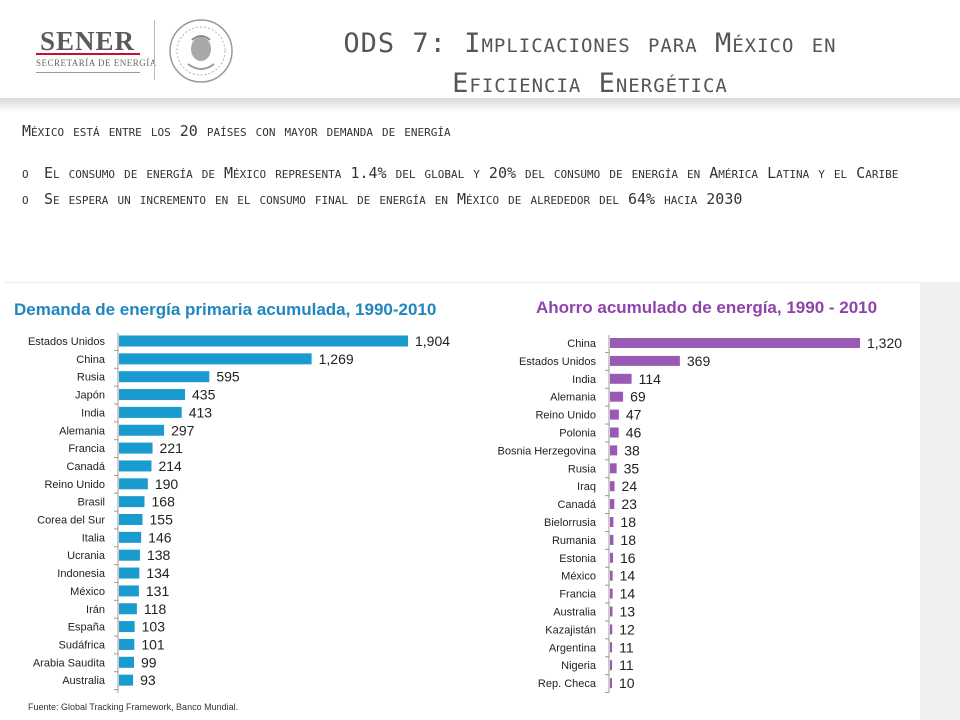 The width and height of the screenshot is (960, 720). Describe the element at coordinates (69, 663) in the screenshot. I see `category-label: Arabia Saudita` at that location.